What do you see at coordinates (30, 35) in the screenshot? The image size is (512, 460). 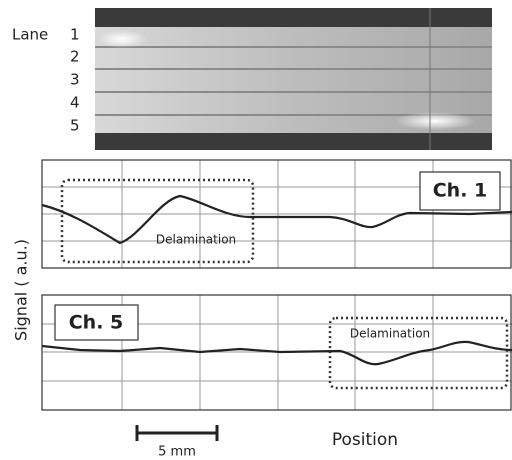 I see `lane-heading: Lane` at bounding box center [30, 35].